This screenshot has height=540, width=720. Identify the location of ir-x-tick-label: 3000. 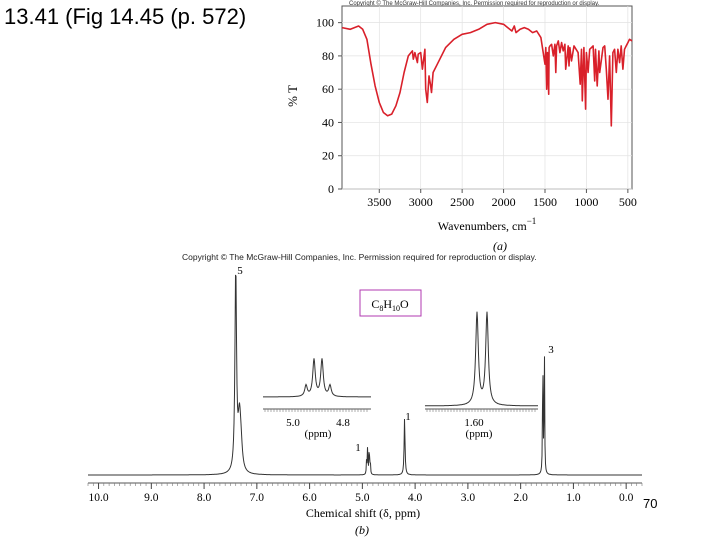
(421, 202).